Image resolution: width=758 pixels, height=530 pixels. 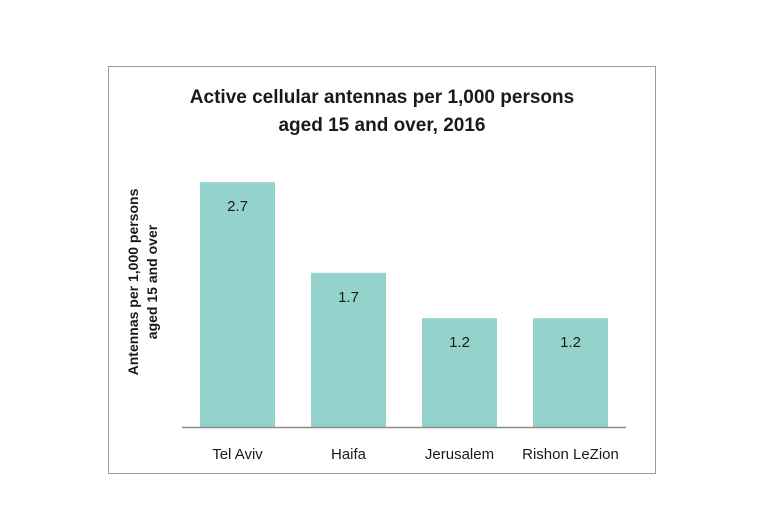 What do you see at coordinates (570, 342) in the screenshot?
I see `data-label-3: 1.2` at bounding box center [570, 342].